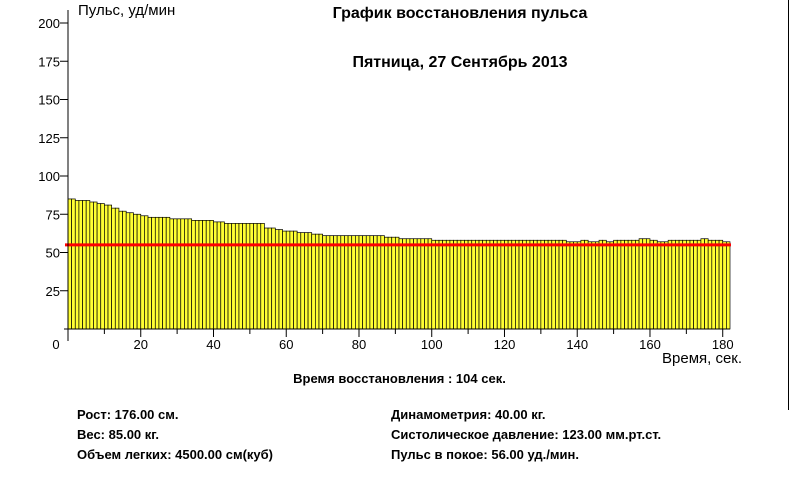 The width and height of the screenshot is (791, 482). Describe the element at coordinates (141, 344) in the screenshot. I see `x-tick-label: 20` at that location.